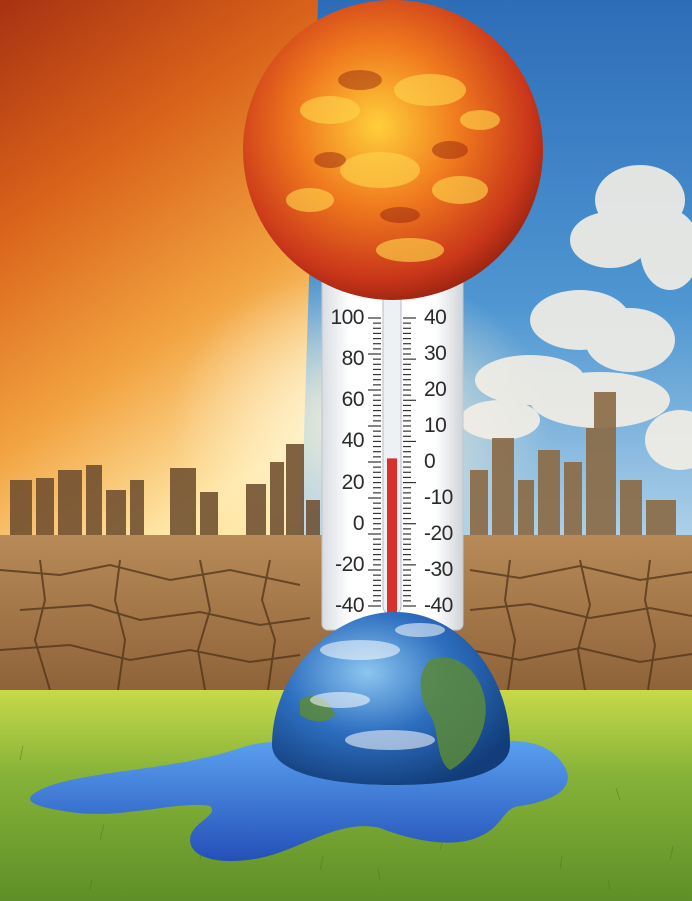 Image resolution: width=692 pixels, height=901 pixels. Describe the element at coordinates (353, 359) in the screenshot. I see `fahrenheit-label: 80` at that location.